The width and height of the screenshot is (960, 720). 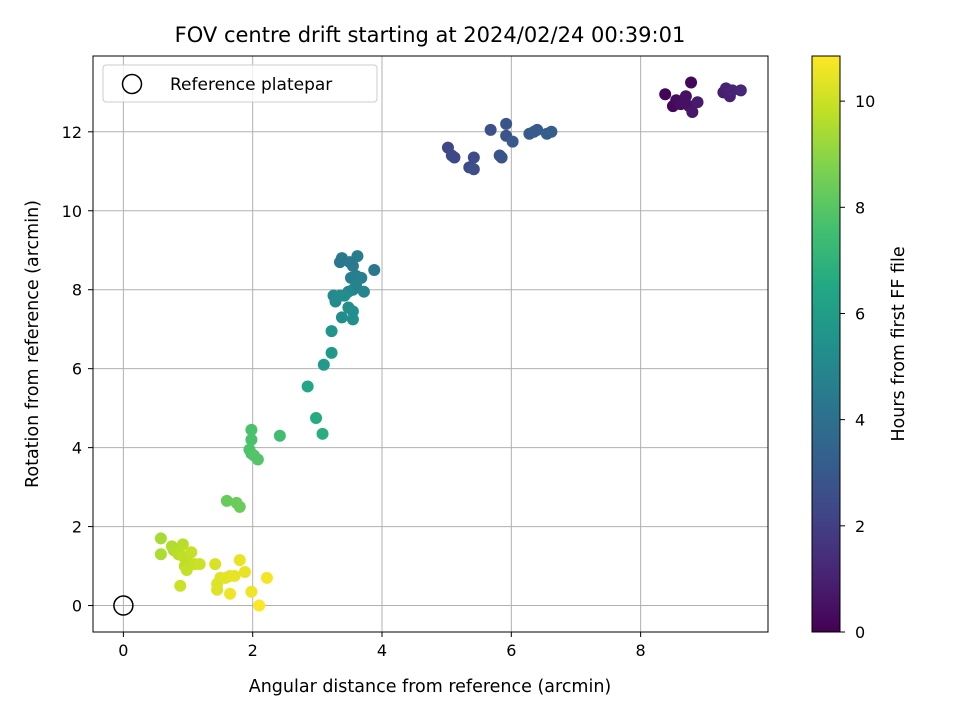 What do you see at coordinates (857, 367) in the screenshot?
I see `colorbar-ticks: 0 2 4 6 8 10` at bounding box center [857, 367].